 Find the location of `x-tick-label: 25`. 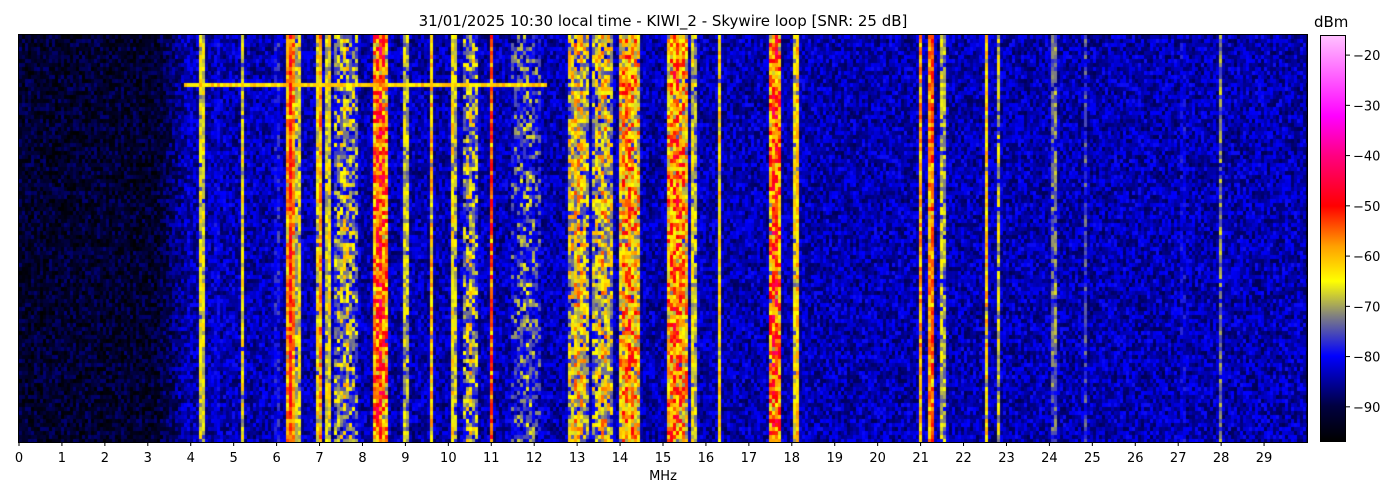

x-tick-label: 25 is located at coordinates (1092, 458).